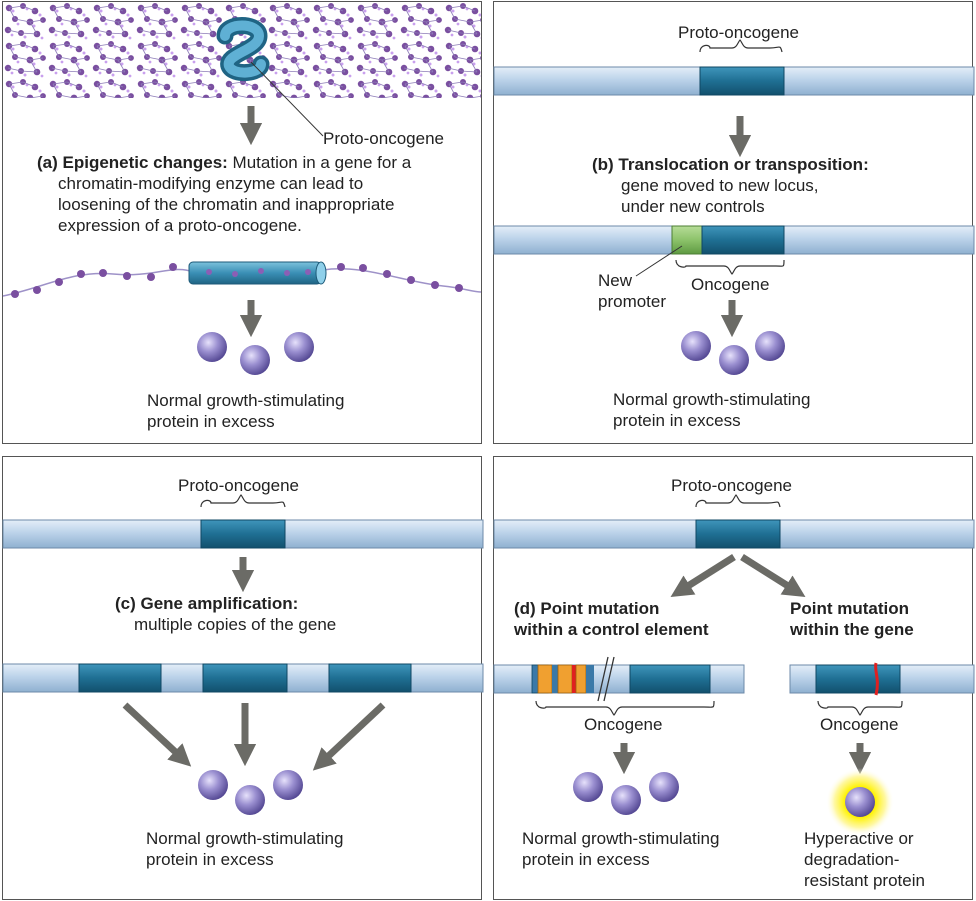 The height and width of the screenshot is (901, 976). Describe the element at coordinates (611, 629) in the screenshot. I see `panel-d-left-title: within a control element` at that location.